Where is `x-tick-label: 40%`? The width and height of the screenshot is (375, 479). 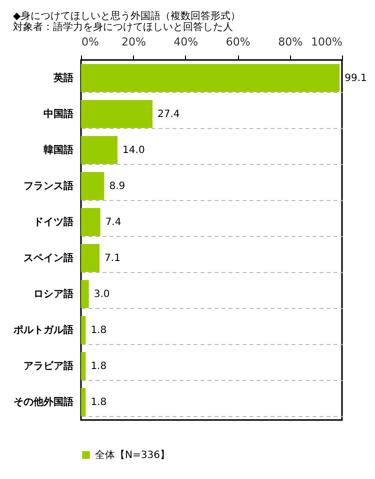 x-tick-label: 40% is located at coordinates (186, 42).